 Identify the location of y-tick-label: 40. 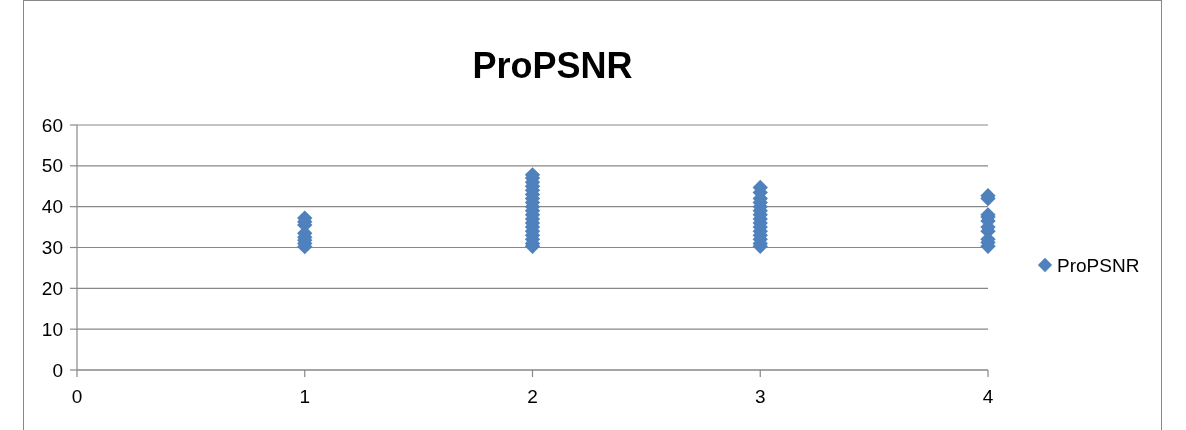
(52, 207).